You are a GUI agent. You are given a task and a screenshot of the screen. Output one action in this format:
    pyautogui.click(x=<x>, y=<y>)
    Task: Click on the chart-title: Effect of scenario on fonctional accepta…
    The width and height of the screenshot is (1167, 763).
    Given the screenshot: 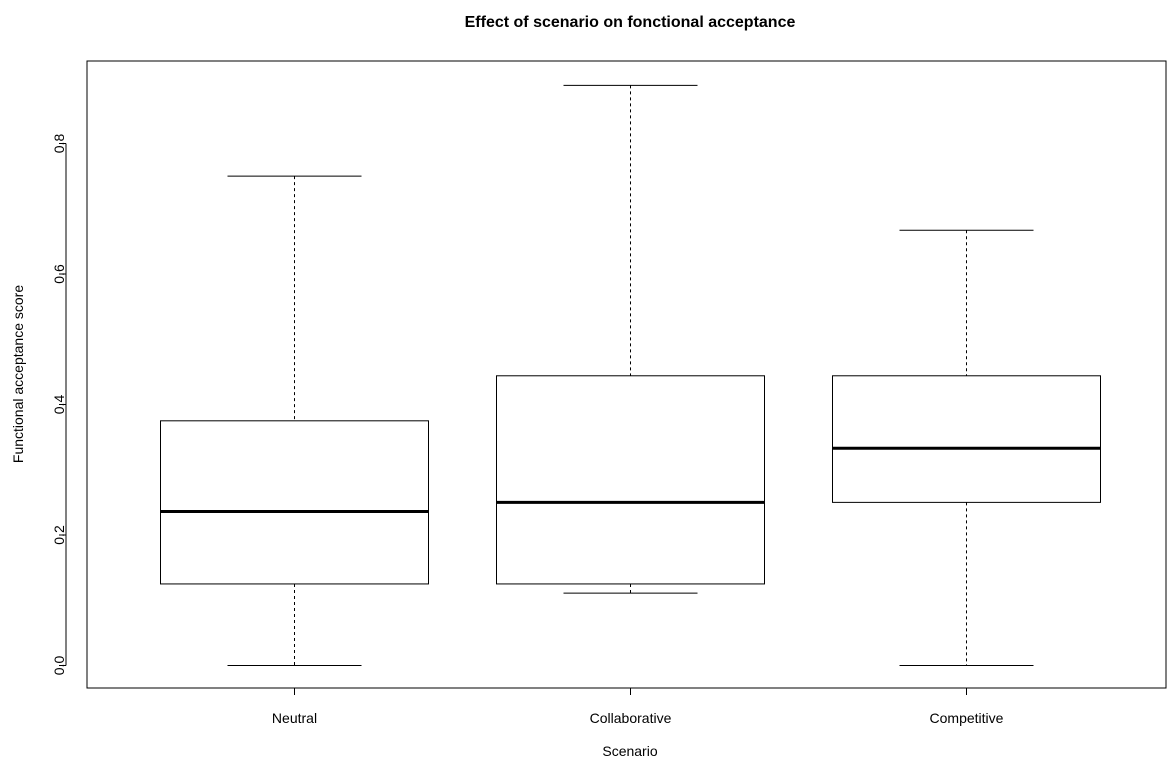 What is the action you would take?
    pyautogui.click(x=630, y=22)
    